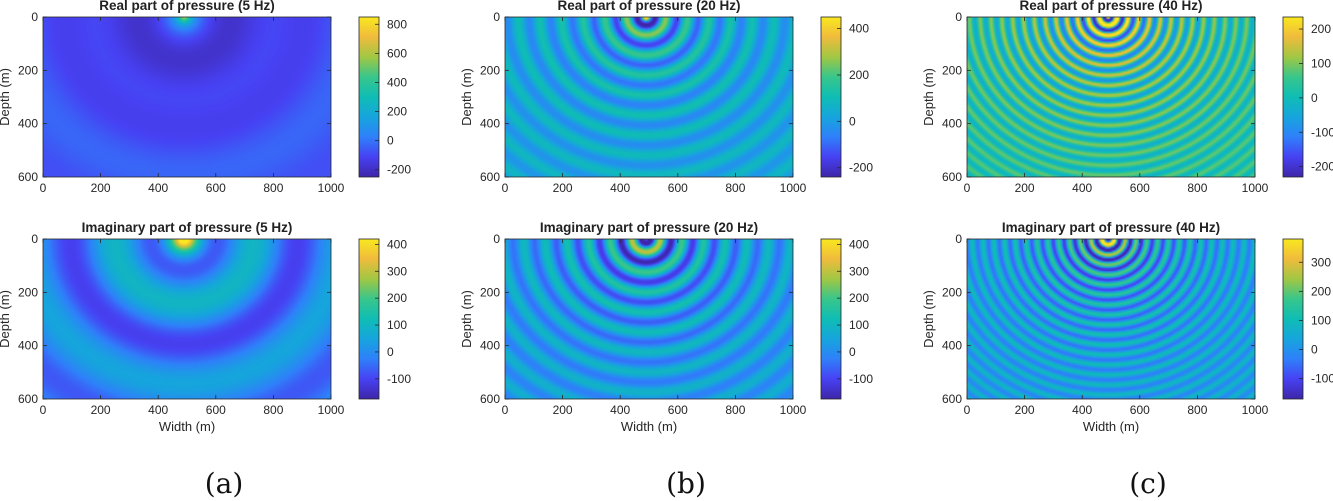 The image size is (1333, 501). What do you see at coordinates (1111, 227) in the screenshot?
I see `plot-title: Imaginary part of pressure (40 Hz)` at bounding box center [1111, 227].